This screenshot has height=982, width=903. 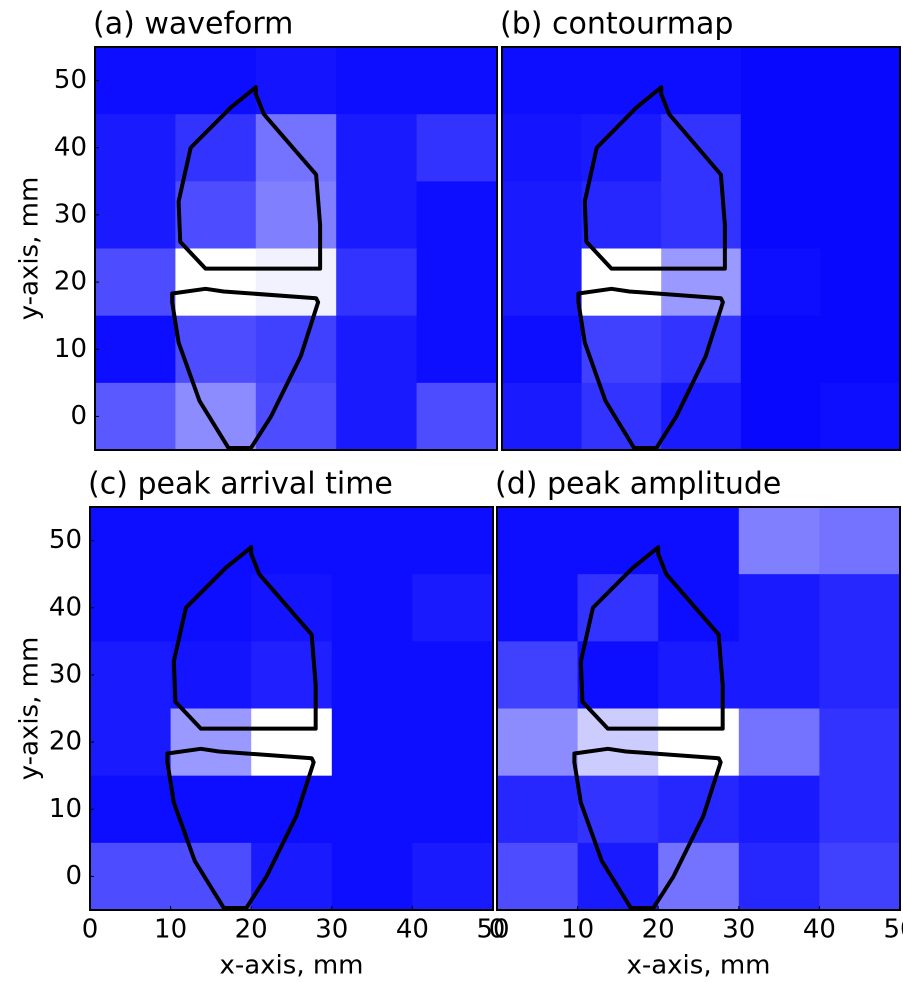 I want to click on panel-title: (a) waveform, so click(x=193, y=24).